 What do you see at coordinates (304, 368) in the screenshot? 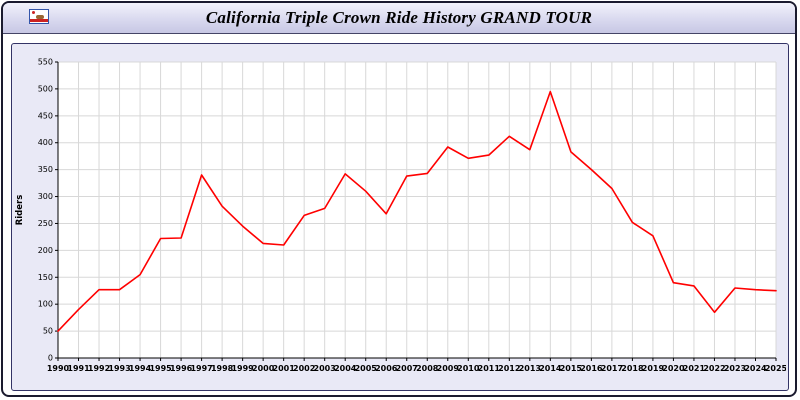
I see `svg-text: 2002` at bounding box center [304, 368].